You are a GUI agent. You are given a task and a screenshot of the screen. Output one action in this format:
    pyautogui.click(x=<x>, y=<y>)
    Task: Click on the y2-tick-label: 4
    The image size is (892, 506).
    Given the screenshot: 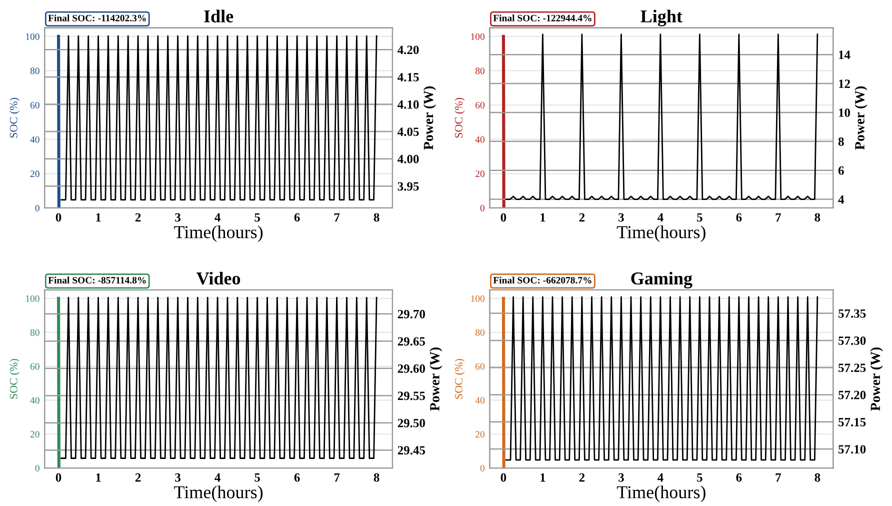 What is the action you would take?
    pyautogui.click(x=841, y=199)
    